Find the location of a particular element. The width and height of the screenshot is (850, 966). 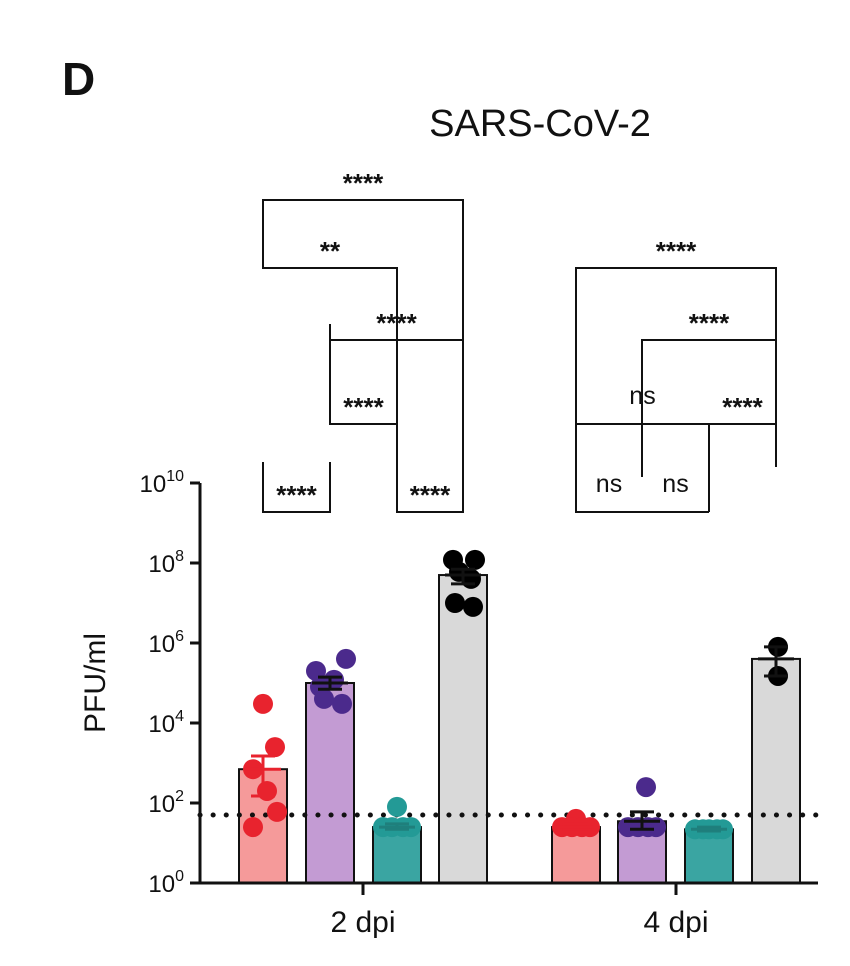

y-tick-label: 10⁴ is located at coordinates (166, 723).